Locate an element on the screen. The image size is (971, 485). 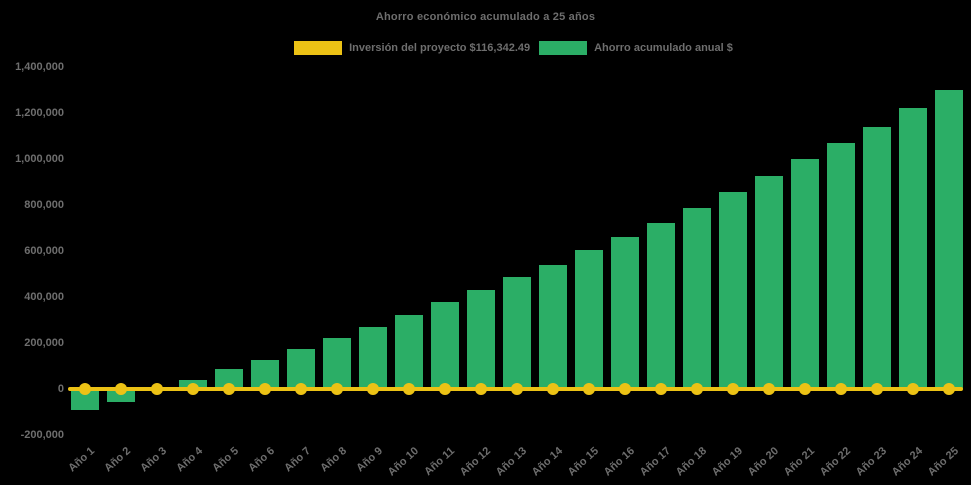
bar-año-12 is located at coordinates (481, 339).